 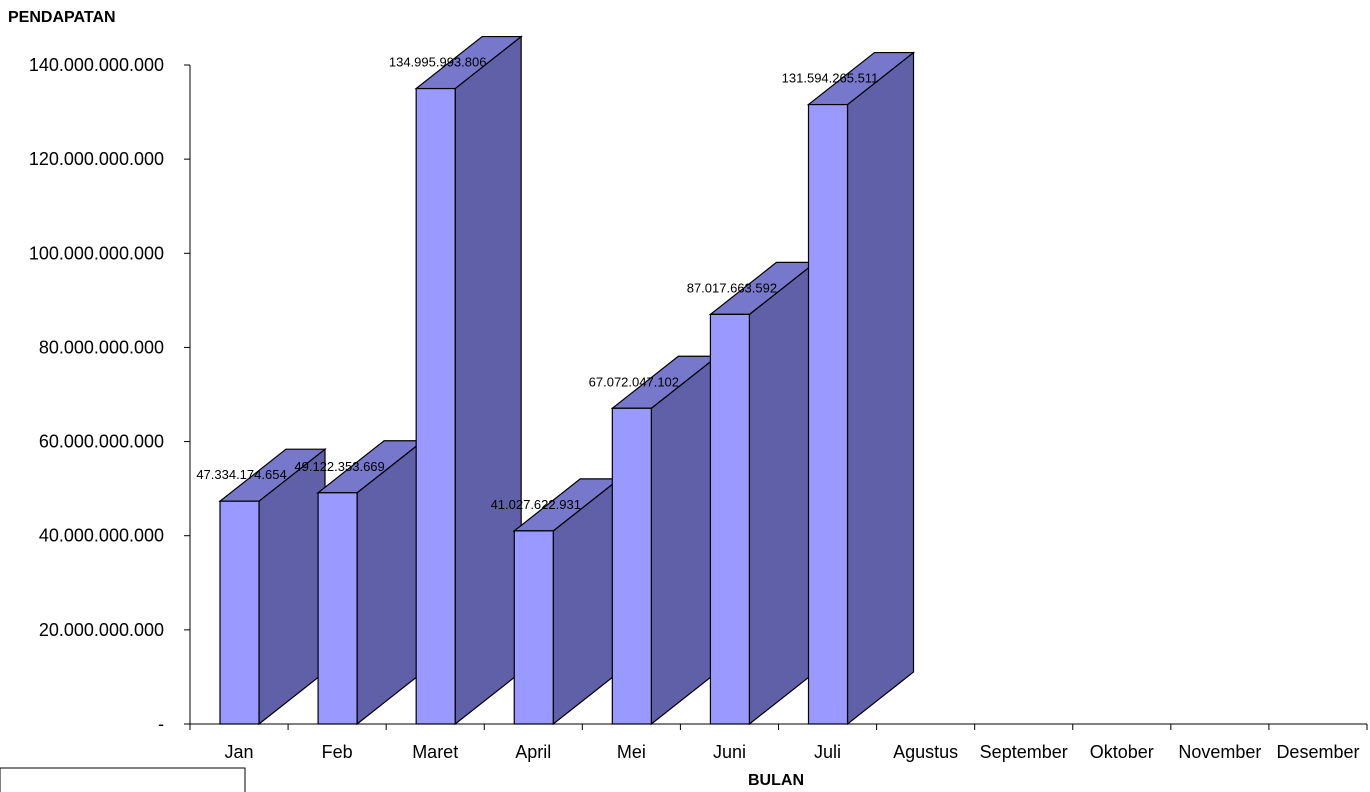 What do you see at coordinates (1024, 752) in the screenshot?
I see `x-tick-label: September` at bounding box center [1024, 752].